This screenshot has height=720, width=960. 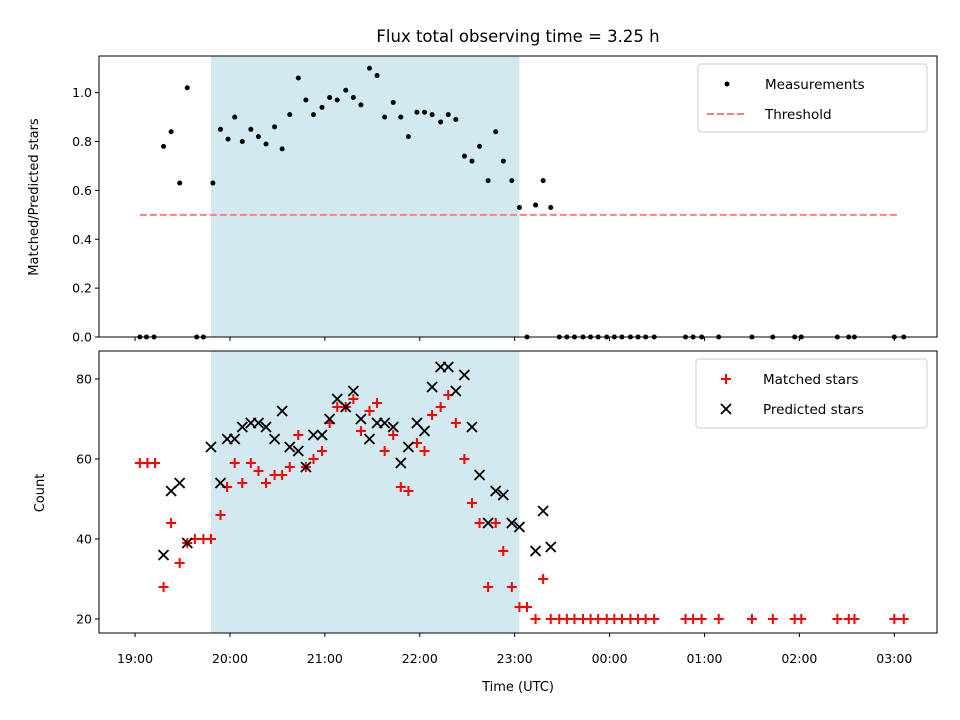 I want to click on top-shaded-interval, so click(x=365, y=196).